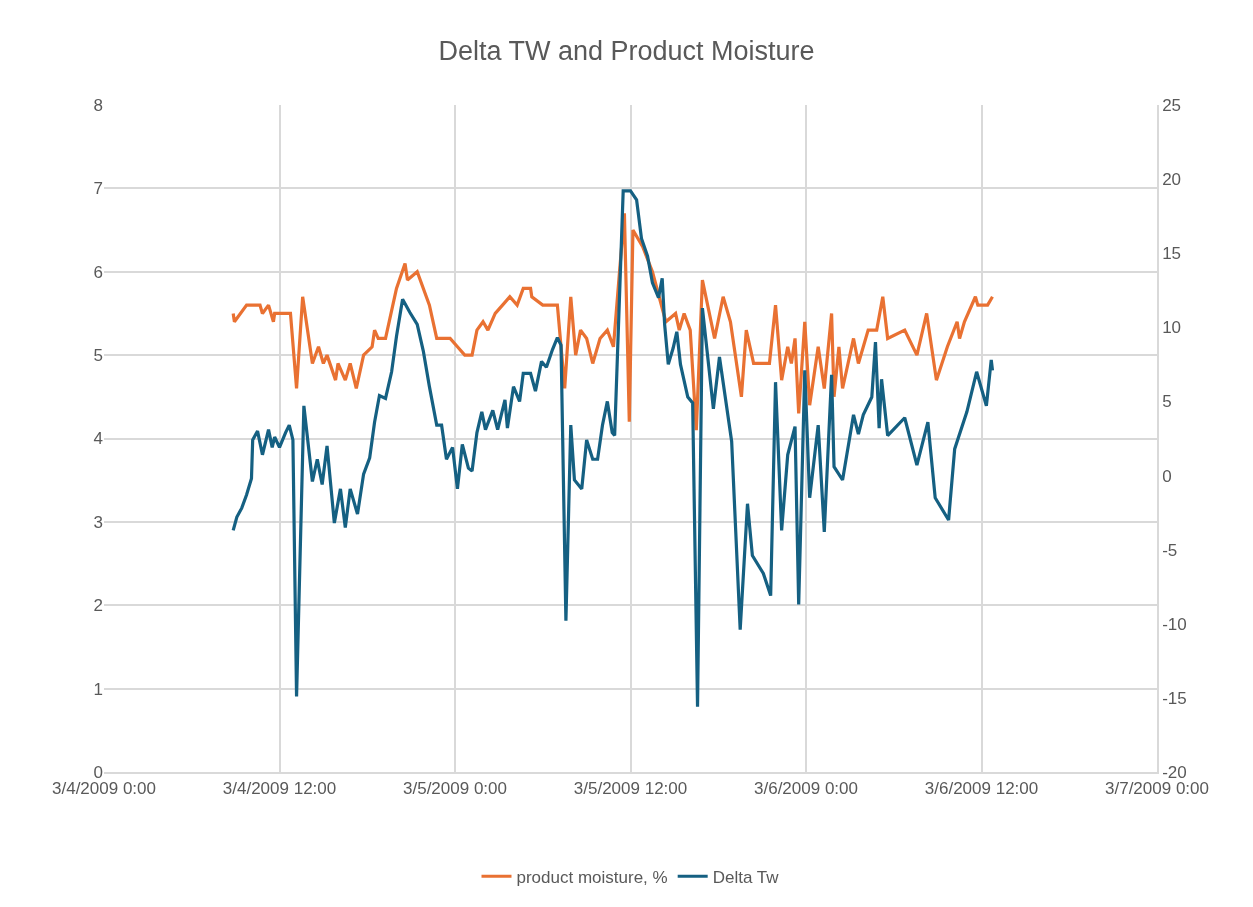 The image size is (1253, 907). Describe the element at coordinates (98, 439) in the screenshot. I see `y-tick-label: 4` at that location.